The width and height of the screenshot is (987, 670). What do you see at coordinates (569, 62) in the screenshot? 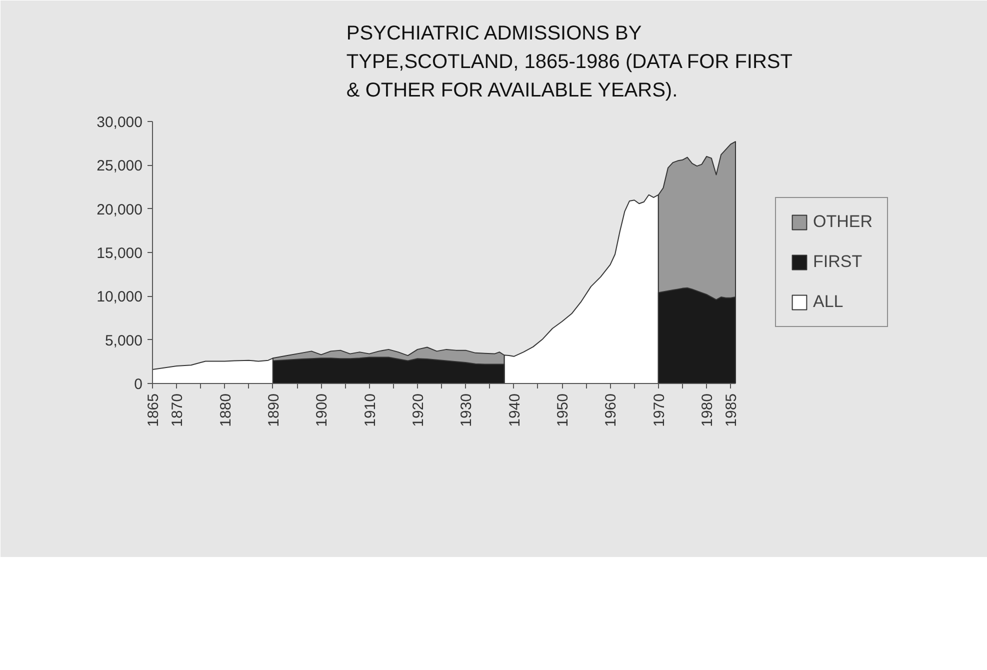
I see `chart-title: PSYCHIATRIC ADMISSIONS BY TYPE,SCOTLAND, 1865-1986 (DATA FOR FIRST & OTHER FOR AVAILABLE YEARS).` at bounding box center [569, 62].